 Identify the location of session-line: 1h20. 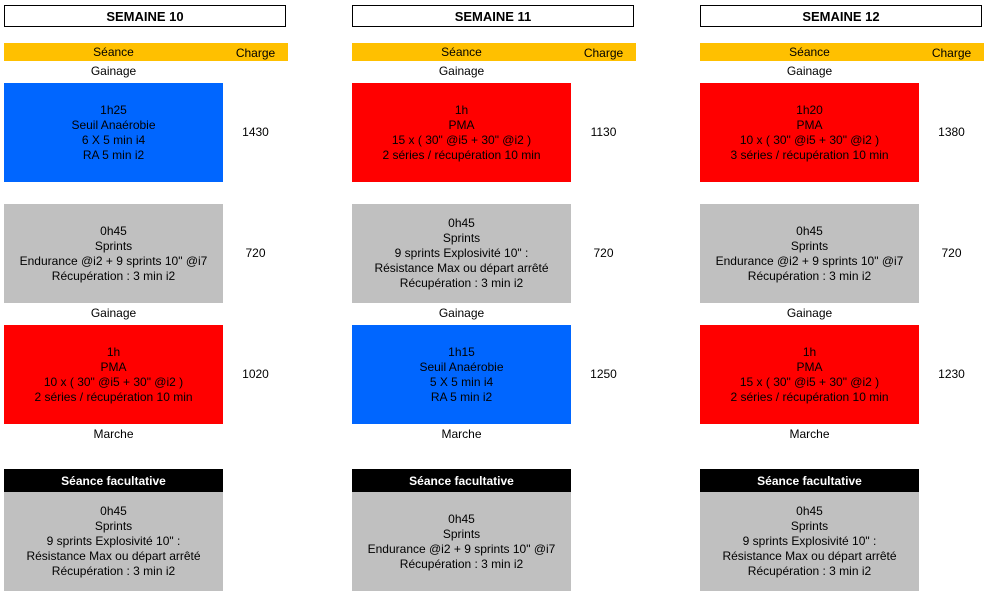
(809, 109).